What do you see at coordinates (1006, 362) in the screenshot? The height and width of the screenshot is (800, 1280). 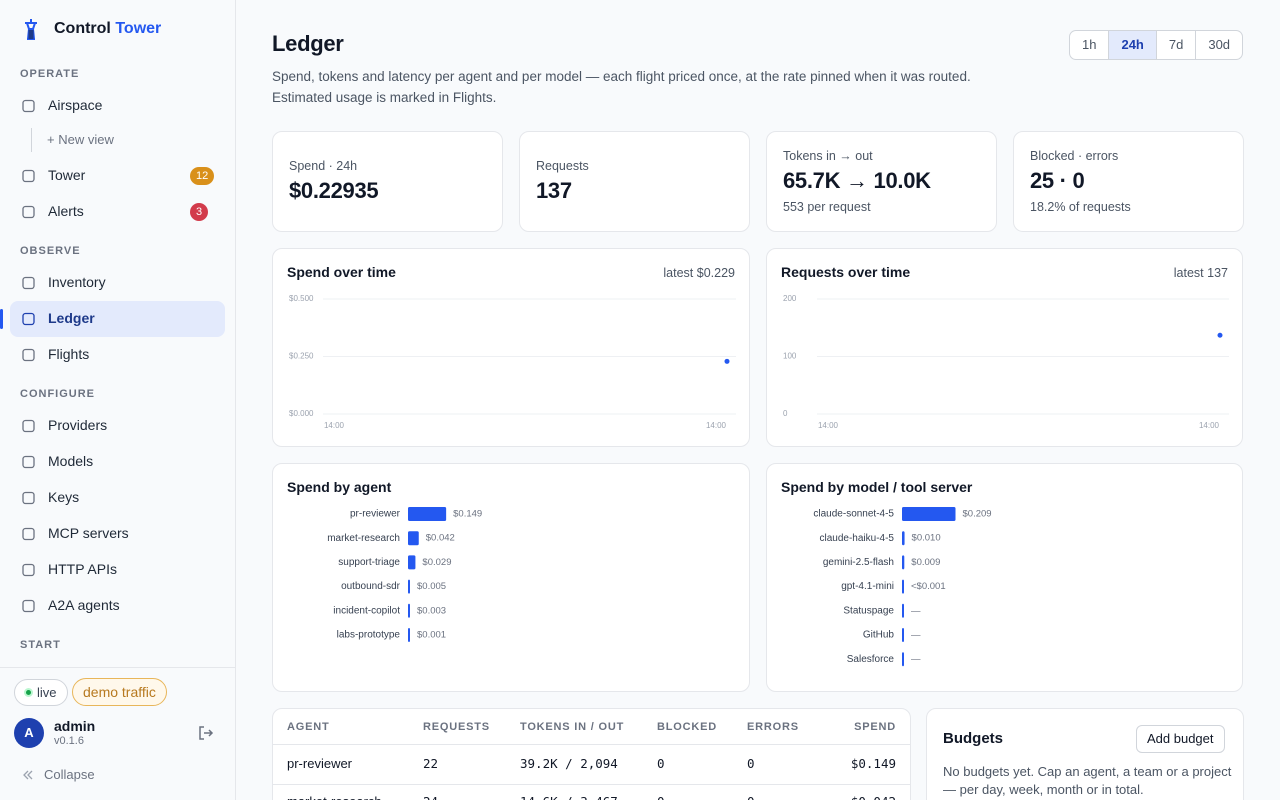 I see `chart: 0 100 200 14:00 14:00` at bounding box center [1006, 362].